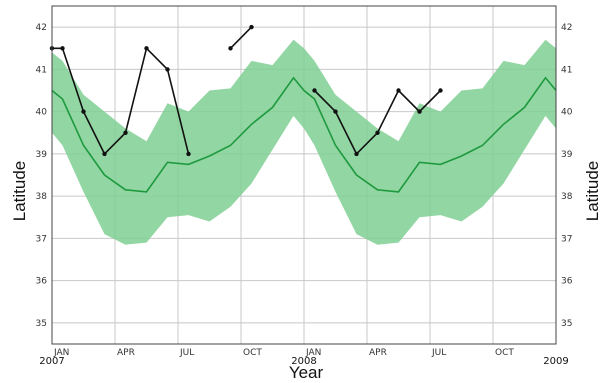  I want to click on y-tick-label-right: 39, so click(567, 155).